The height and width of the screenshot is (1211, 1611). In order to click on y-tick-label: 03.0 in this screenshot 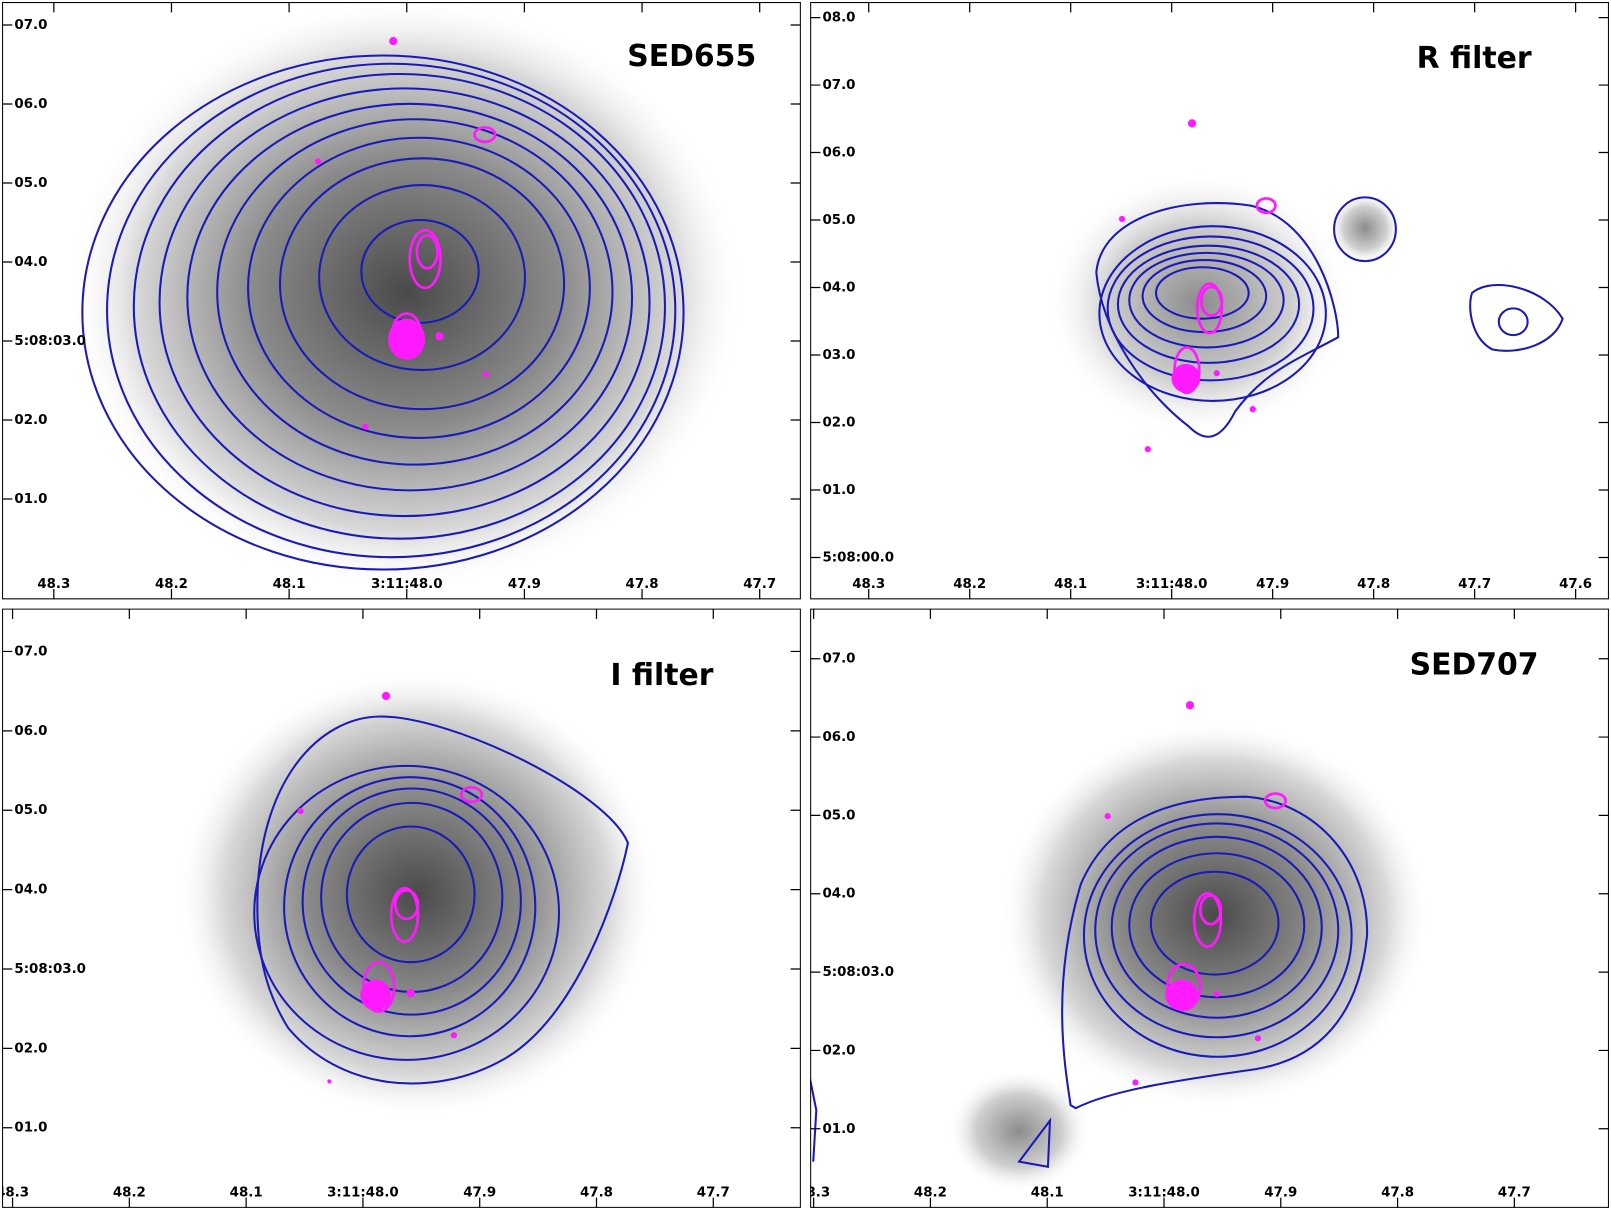, I will do `click(838, 355)`.